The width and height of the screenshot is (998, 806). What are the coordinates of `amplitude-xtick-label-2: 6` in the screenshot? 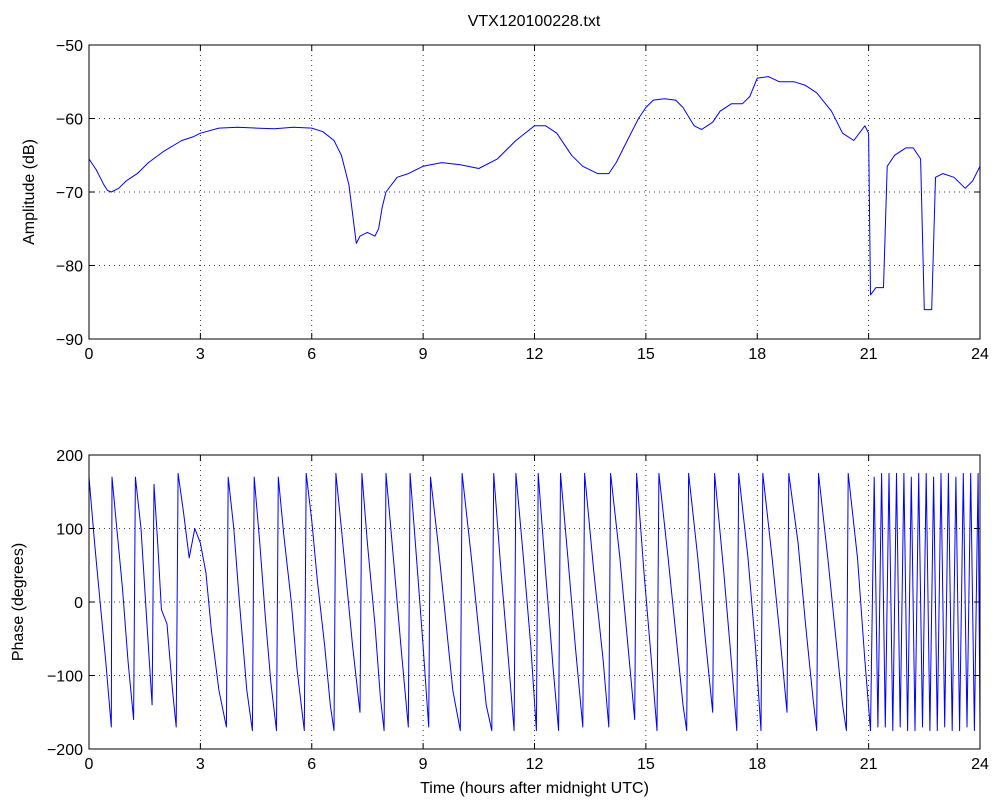 It's located at (311, 354).